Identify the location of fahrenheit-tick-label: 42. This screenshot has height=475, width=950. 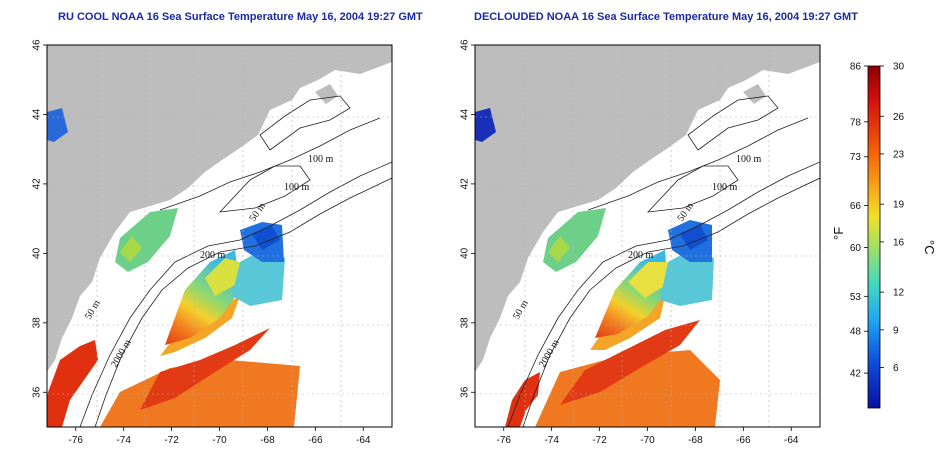
(856, 374).